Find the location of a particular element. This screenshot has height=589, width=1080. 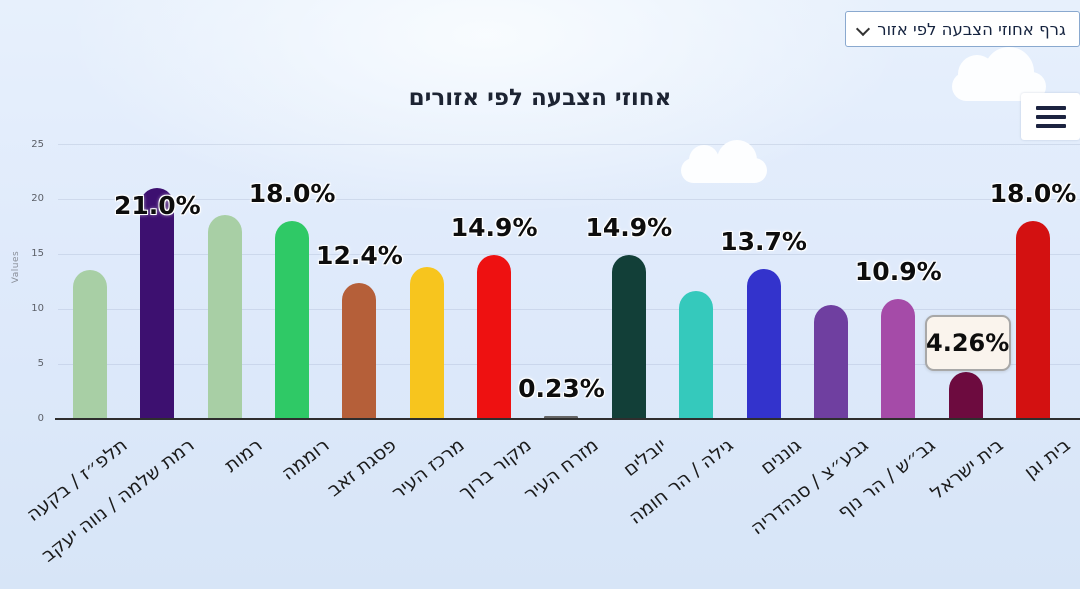

chart-title: אחוזי הצבעה לפי אזורים is located at coordinates (540, 98).